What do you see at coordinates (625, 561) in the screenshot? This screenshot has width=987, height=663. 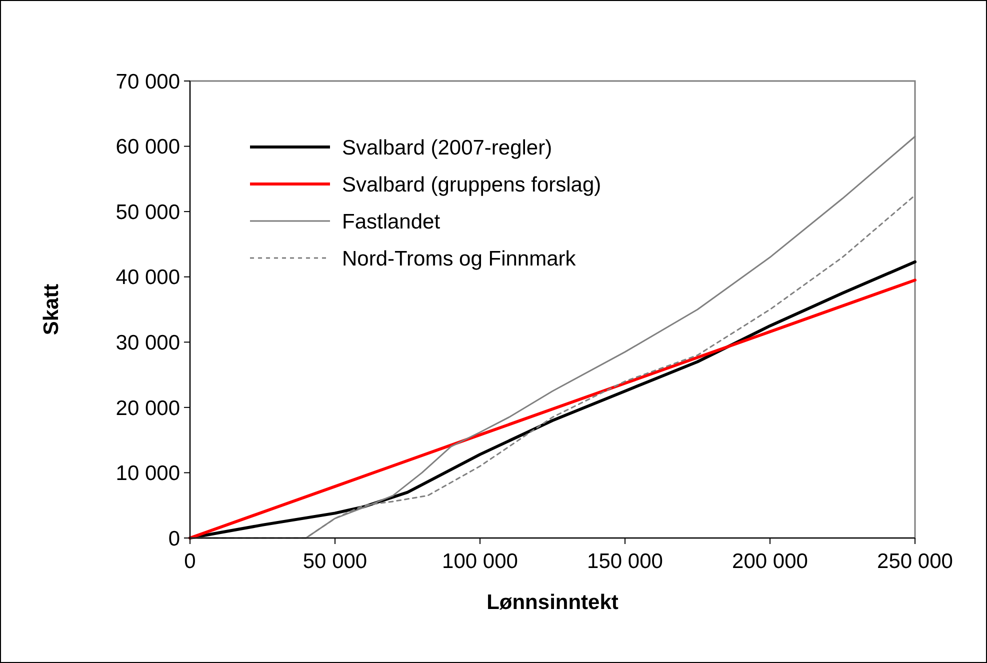 I see `x-tick-label: 150 000` at bounding box center [625, 561].